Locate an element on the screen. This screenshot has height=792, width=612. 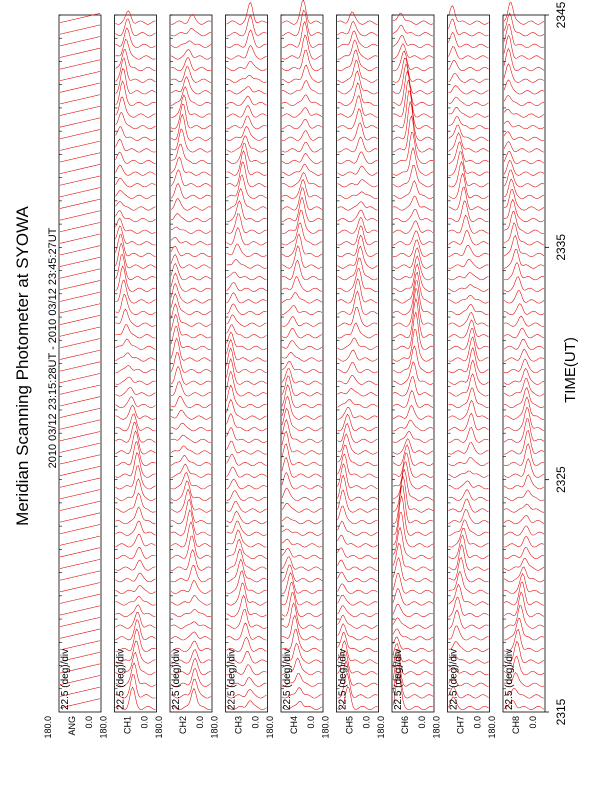
channel-name: CH4 is located at coordinates (294, 725).